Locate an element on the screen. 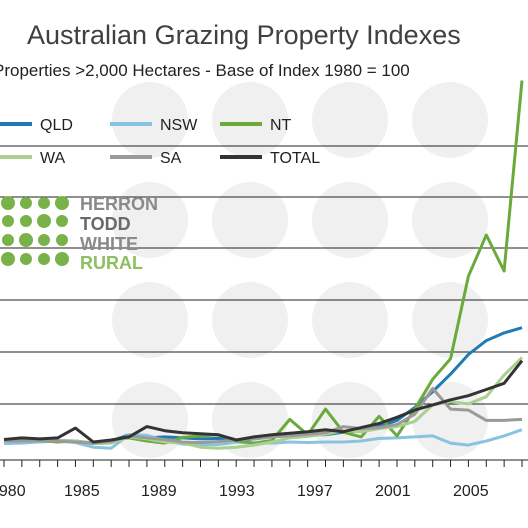 This screenshot has height=528, width=528. x-axis: 19801985198919931997200120052009 is located at coordinates (264, 479).